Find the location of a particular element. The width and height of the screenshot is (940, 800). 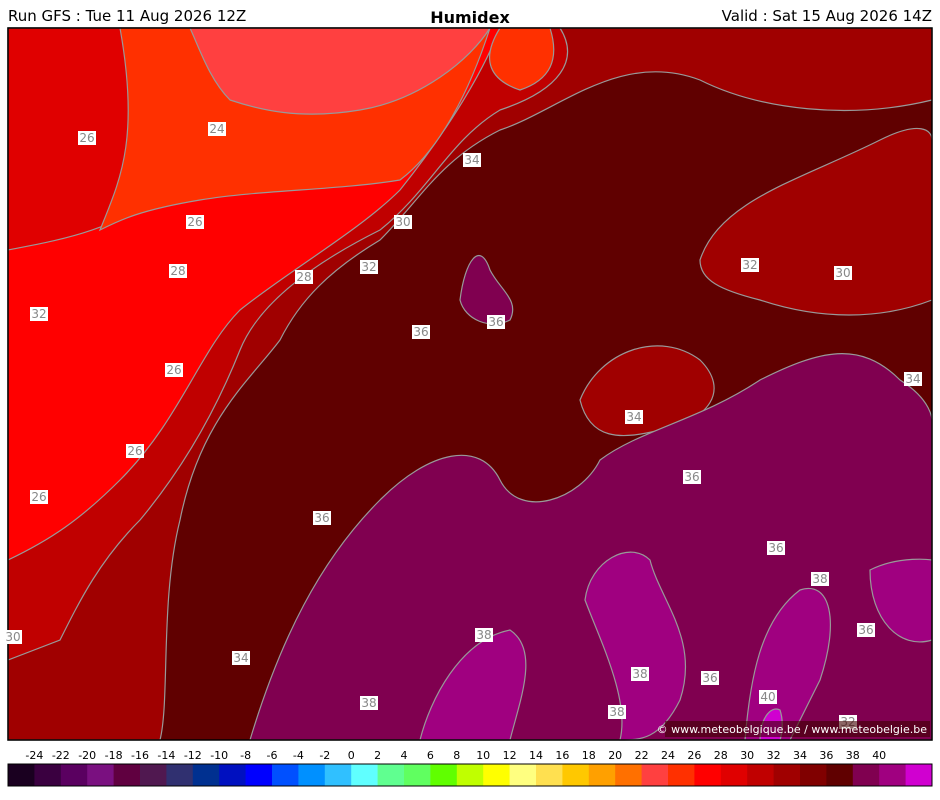

scale-label: 8 is located at coordinates (456, 755).